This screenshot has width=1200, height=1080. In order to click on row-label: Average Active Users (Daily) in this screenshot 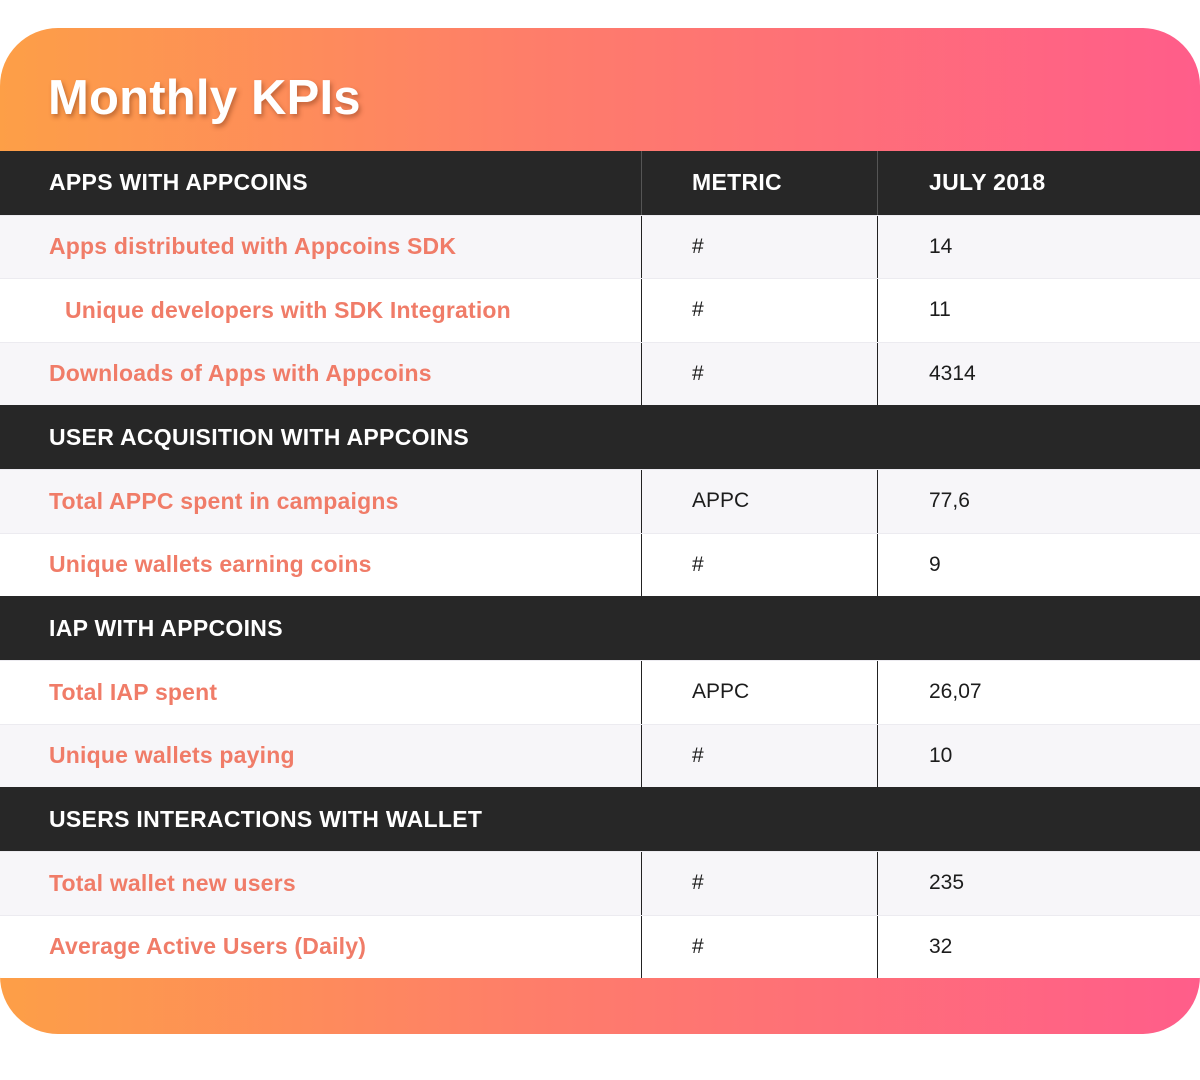, I will do `click(208, 946)`.